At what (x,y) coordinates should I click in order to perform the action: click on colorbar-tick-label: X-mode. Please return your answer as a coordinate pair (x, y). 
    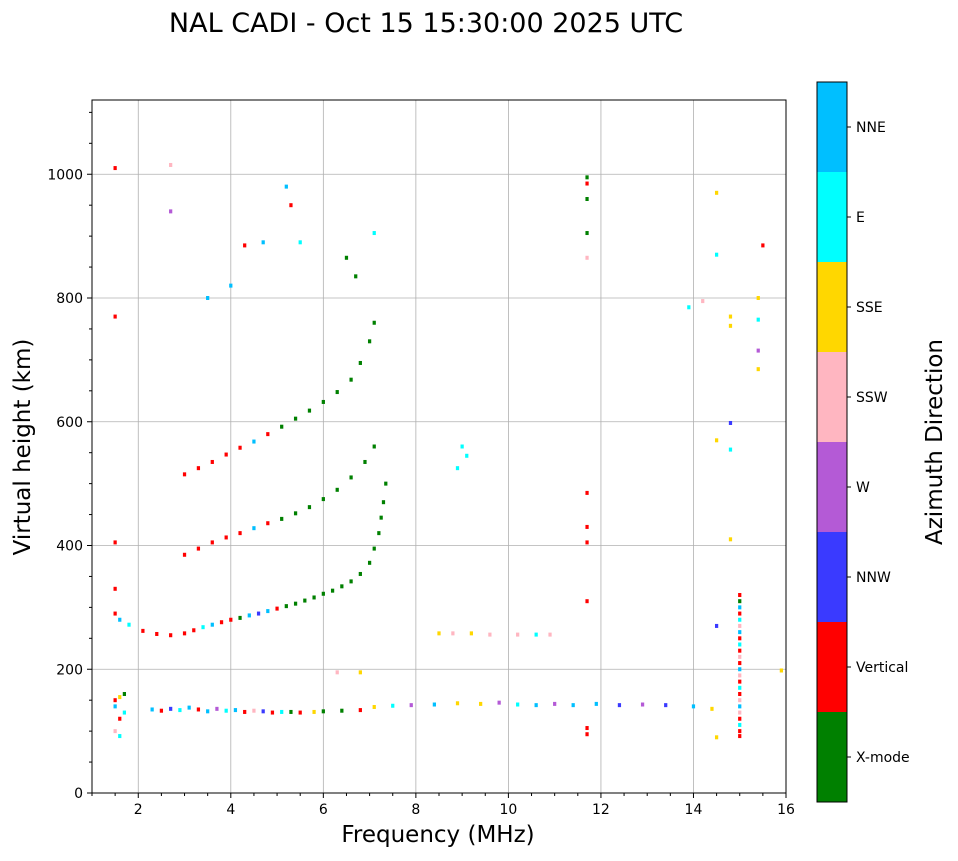
    Looking at the image, I should click on (883, 758).